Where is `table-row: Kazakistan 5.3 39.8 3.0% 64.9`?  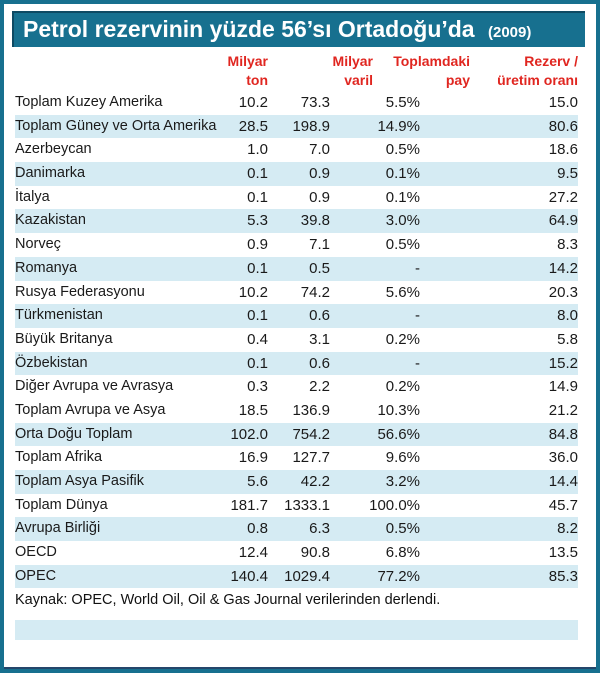 table-row: Kazakistan 5.3 39.8 3.0% 64.9 is located at coordinates (296, 221).